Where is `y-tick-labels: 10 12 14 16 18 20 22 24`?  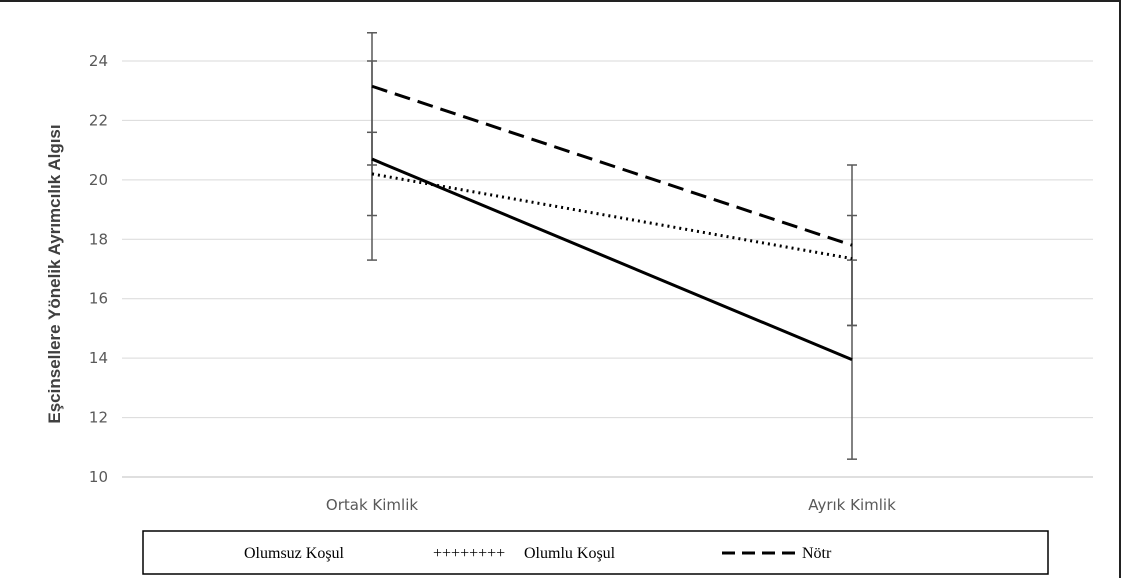
y-tick-labels: 10 12 14 16 18 20 22 24 is located at coordinates (98, 269).